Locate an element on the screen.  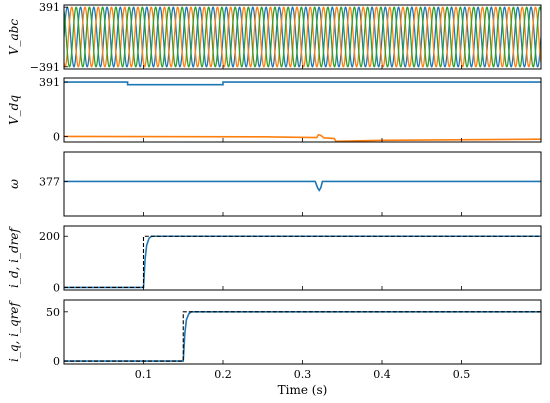
y-tick-label: 50 is located at coordinates (53, 312).